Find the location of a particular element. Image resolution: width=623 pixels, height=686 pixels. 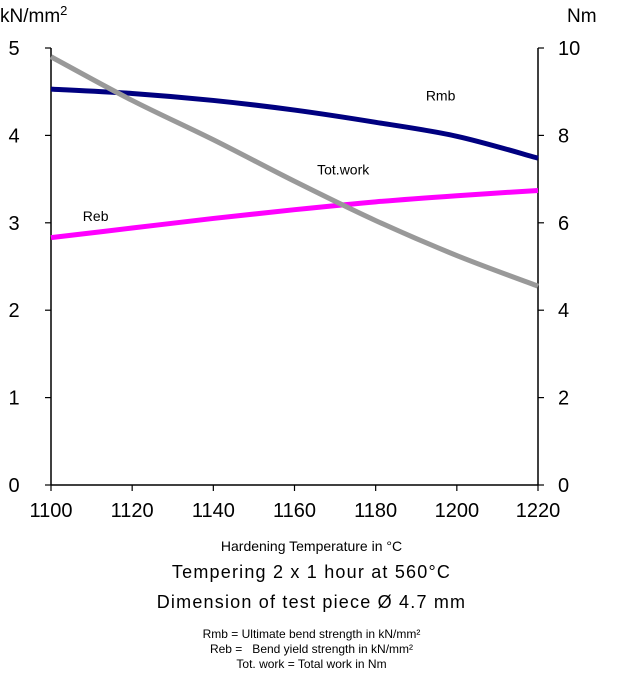

y-right-tick-label: 10 is located at coordinates (569, 49).